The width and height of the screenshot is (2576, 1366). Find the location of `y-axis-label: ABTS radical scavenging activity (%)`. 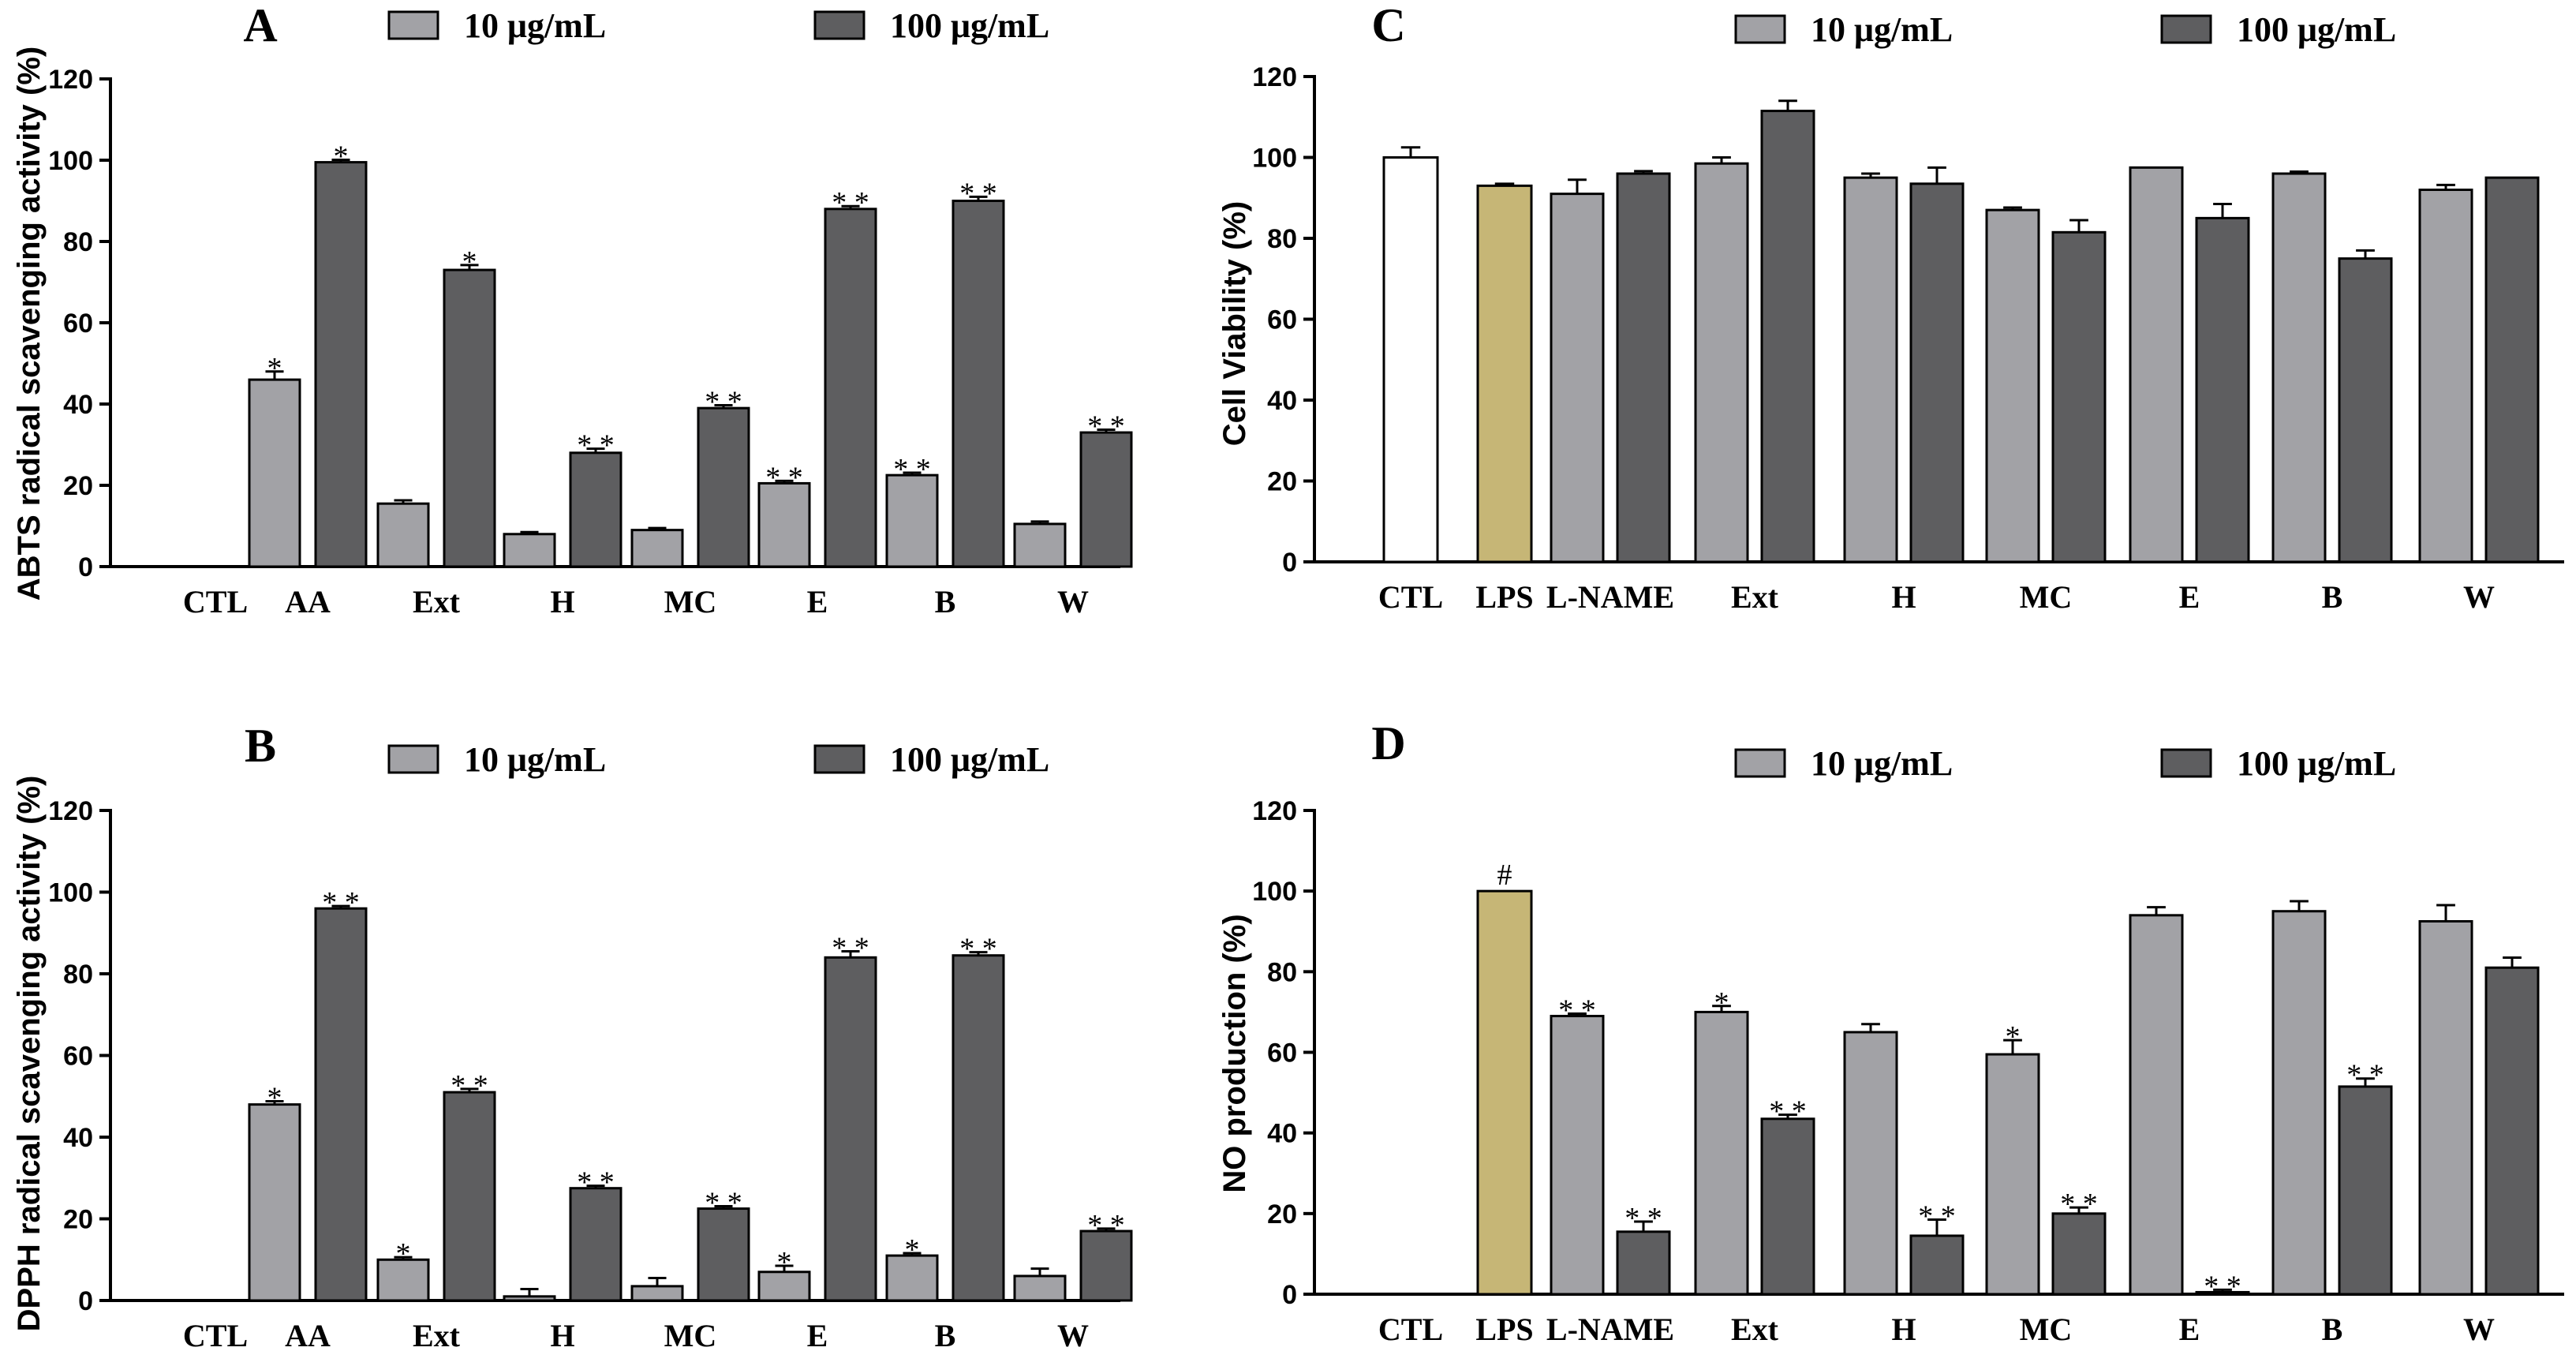

y-axis-label: ABTS radical scavenging activity (%) is located at coordinates (29, 324).